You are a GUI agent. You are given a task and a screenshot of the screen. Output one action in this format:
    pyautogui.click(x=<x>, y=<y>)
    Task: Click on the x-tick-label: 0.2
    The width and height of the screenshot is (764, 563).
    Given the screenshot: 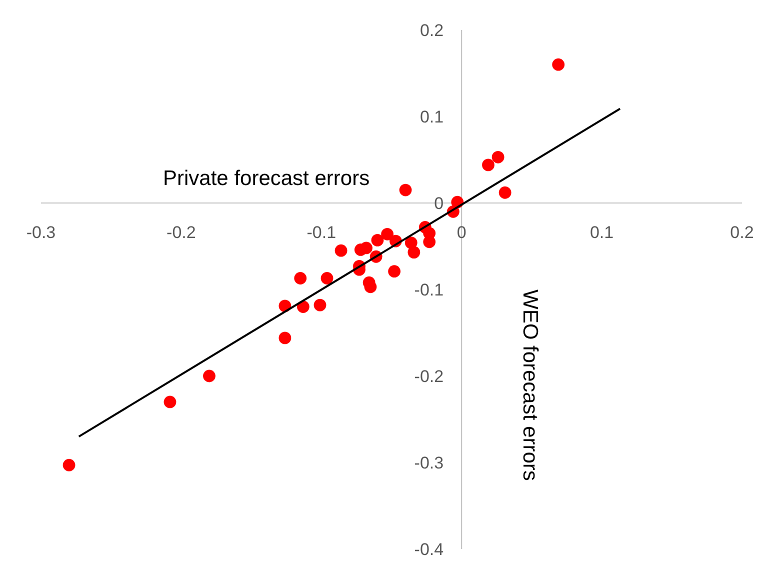 What is the action you would take?
    pyautogui.click(x=742, y=232)
    